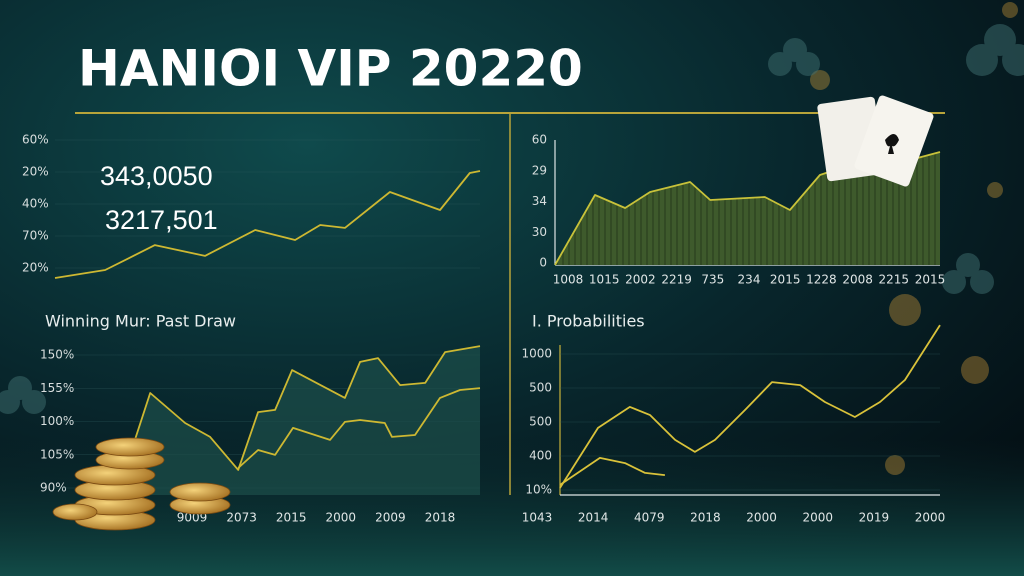 The width and height of the screenshot is (1024, 576). I want to click on y-tick-label: 70%, so click(35, 236).